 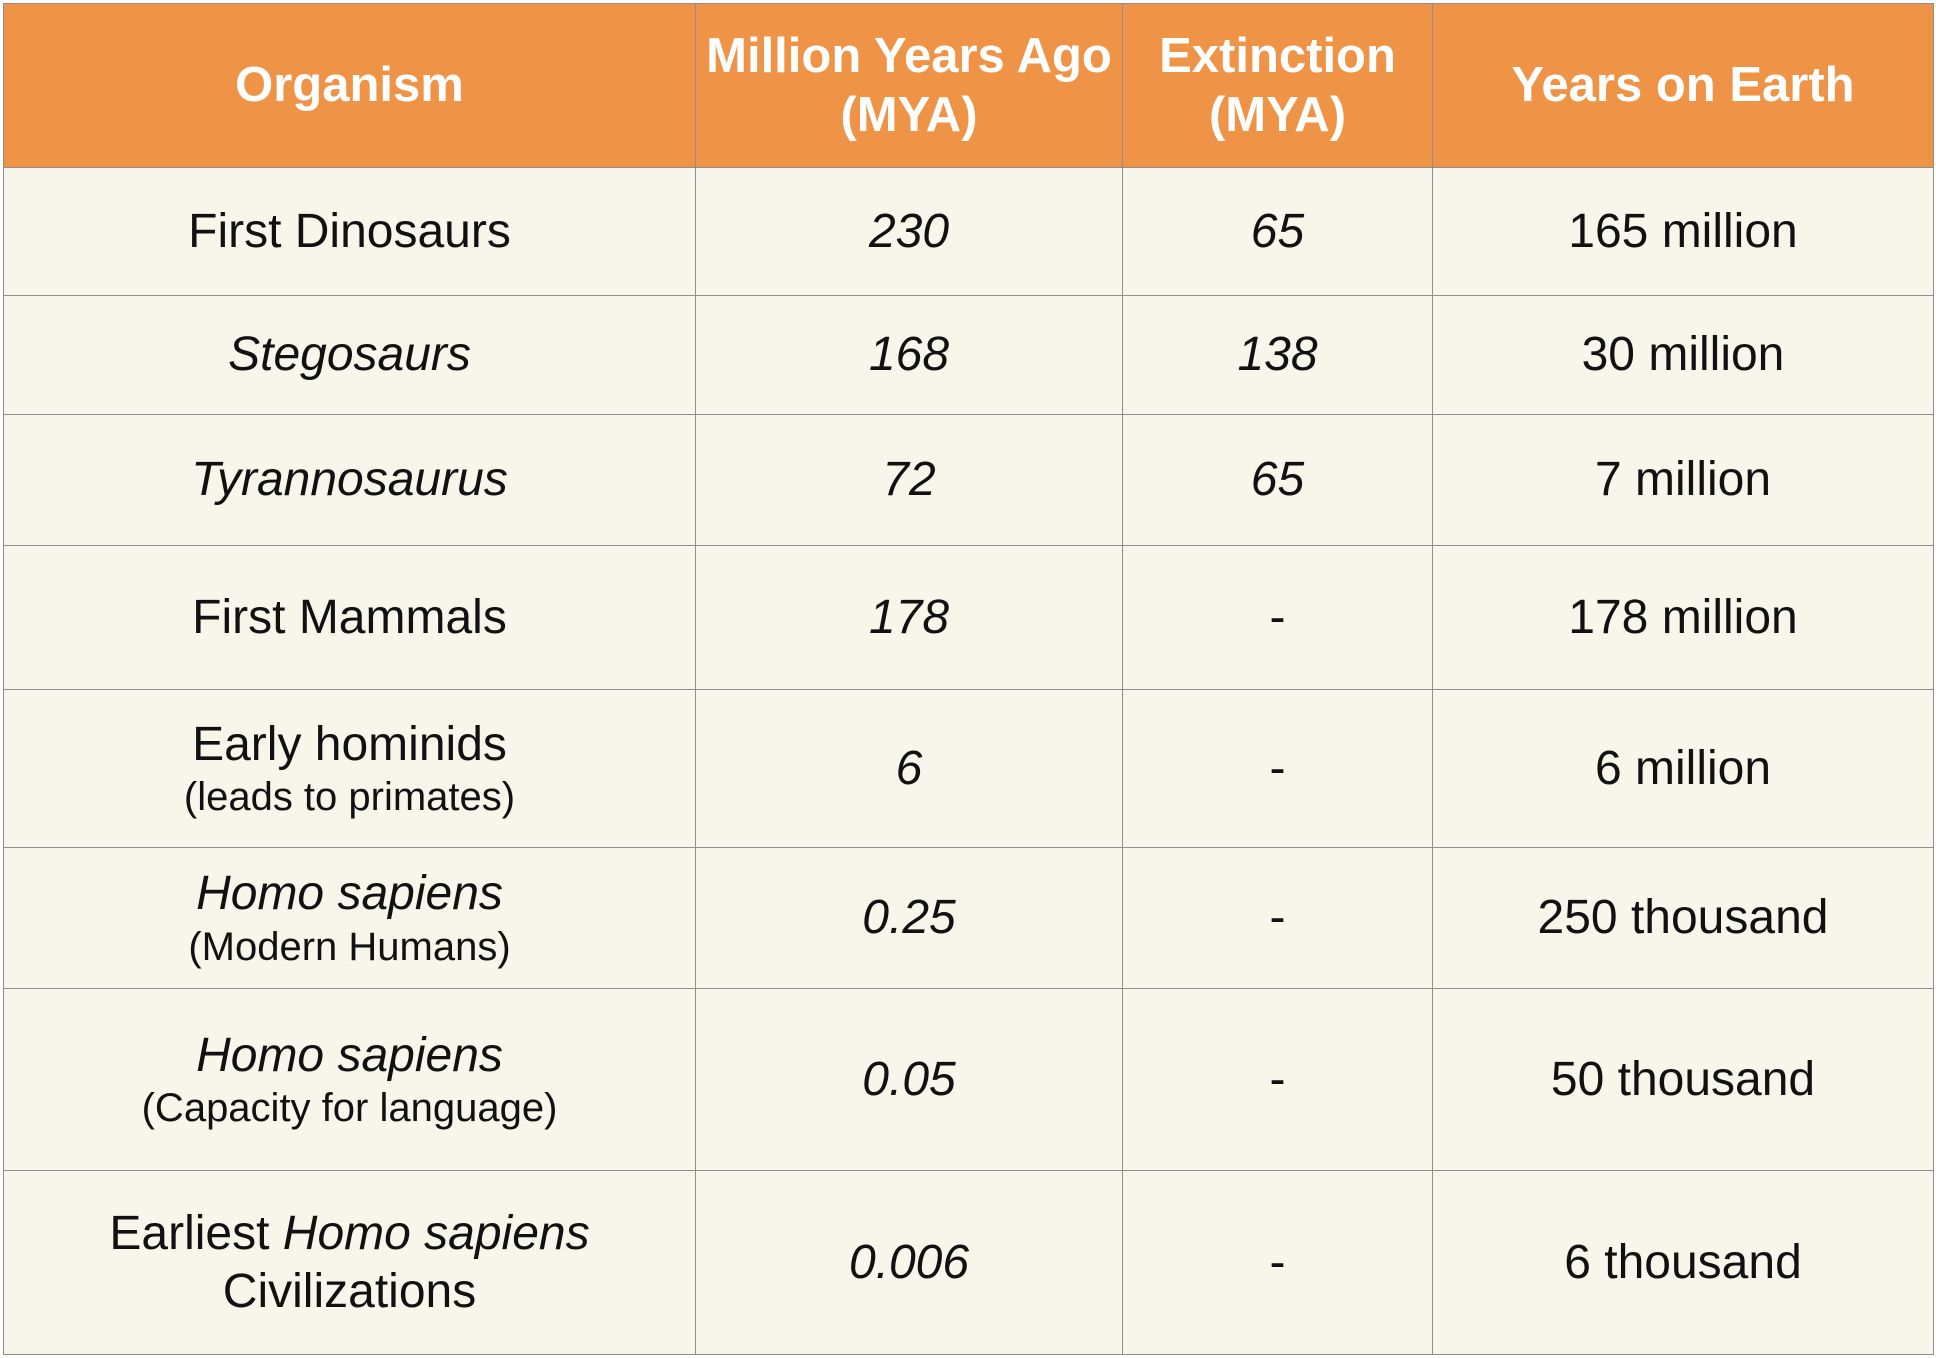 I want to click on table-row: First Dinosaurs 230 65 165 million, so click(x=968, y=231).